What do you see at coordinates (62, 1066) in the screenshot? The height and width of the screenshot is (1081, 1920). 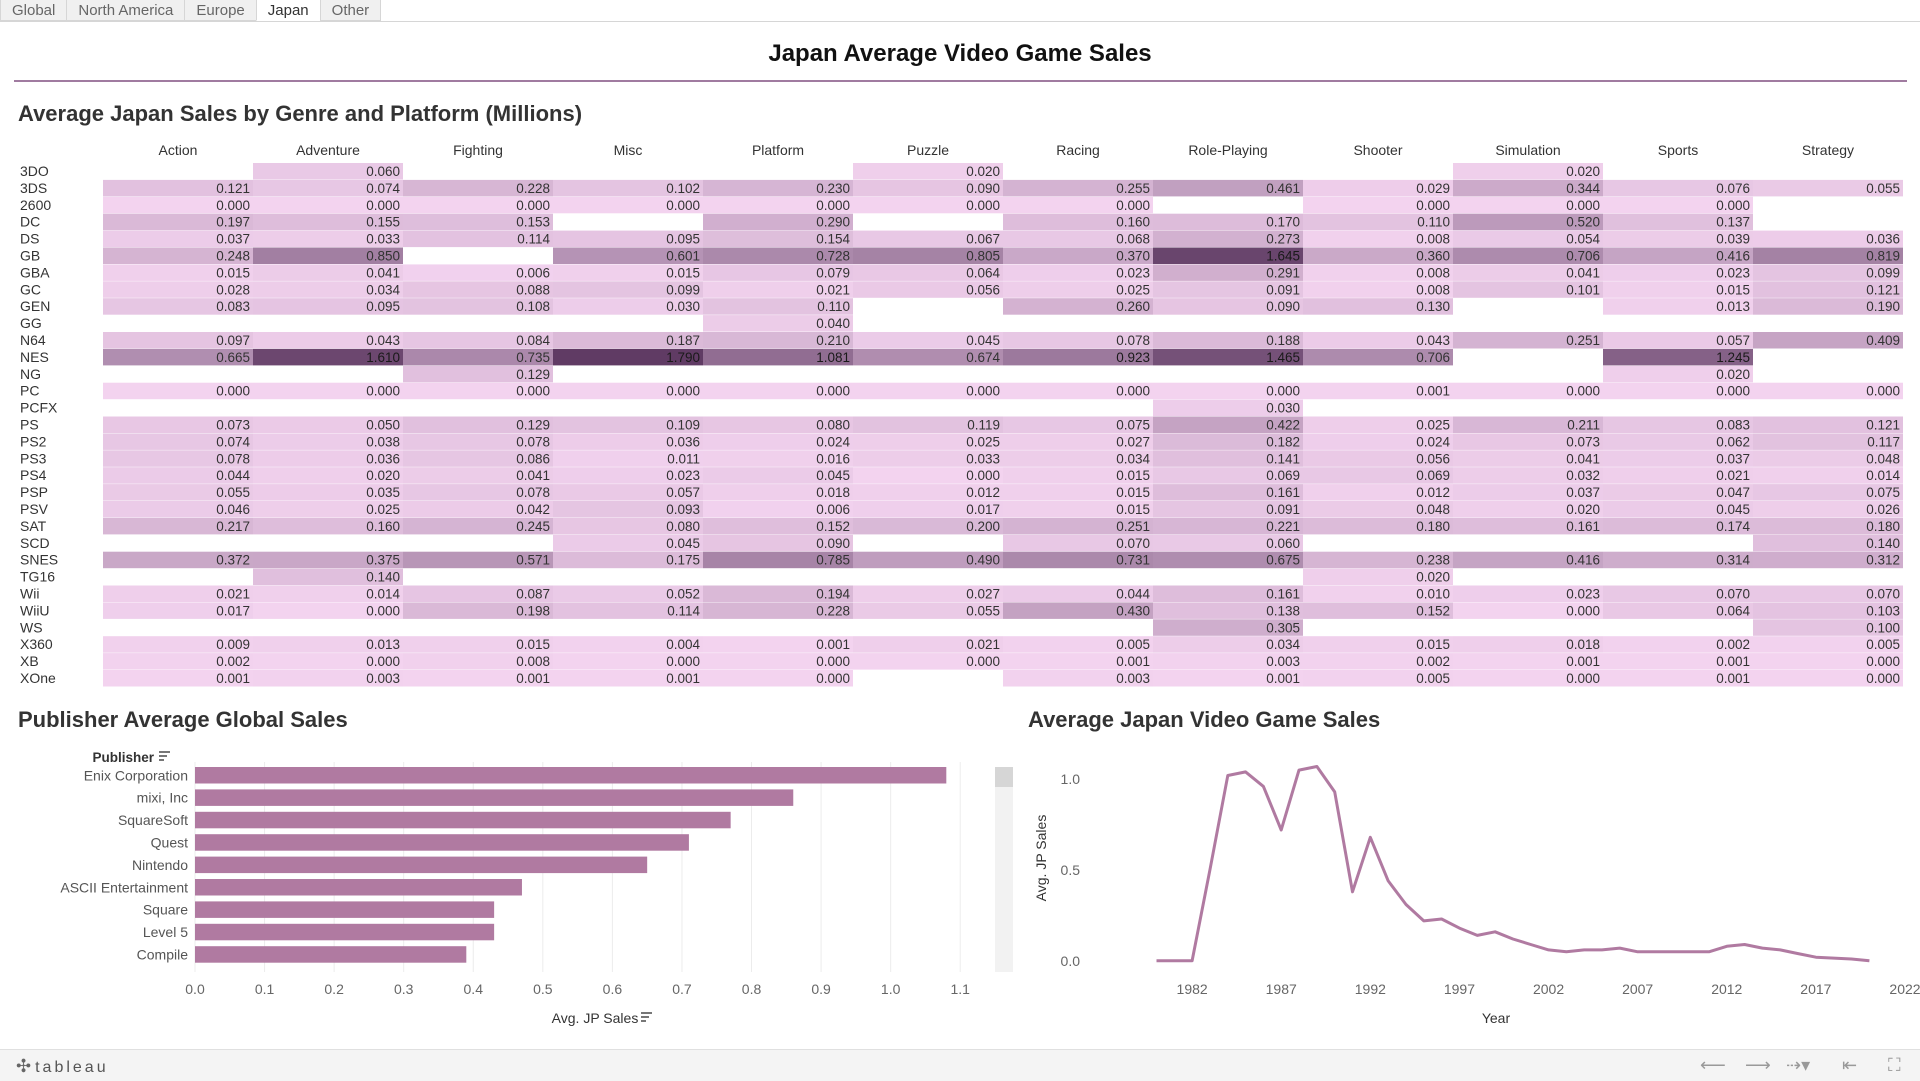 I see `tableau-logo: ✣ tableau` at bounding box center [62, 1066].